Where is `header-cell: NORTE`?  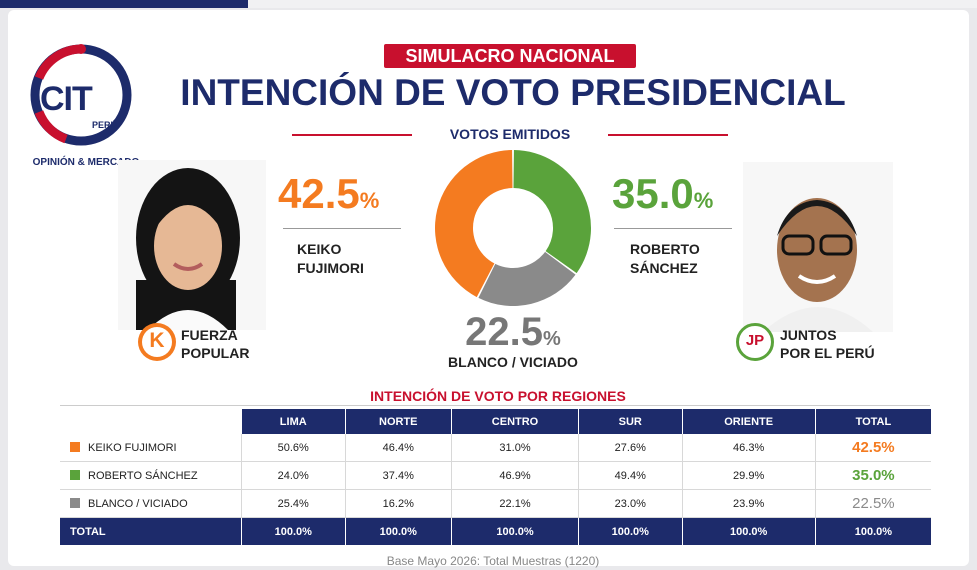 header-cell: NORTE is located at coordinates (398, 421).